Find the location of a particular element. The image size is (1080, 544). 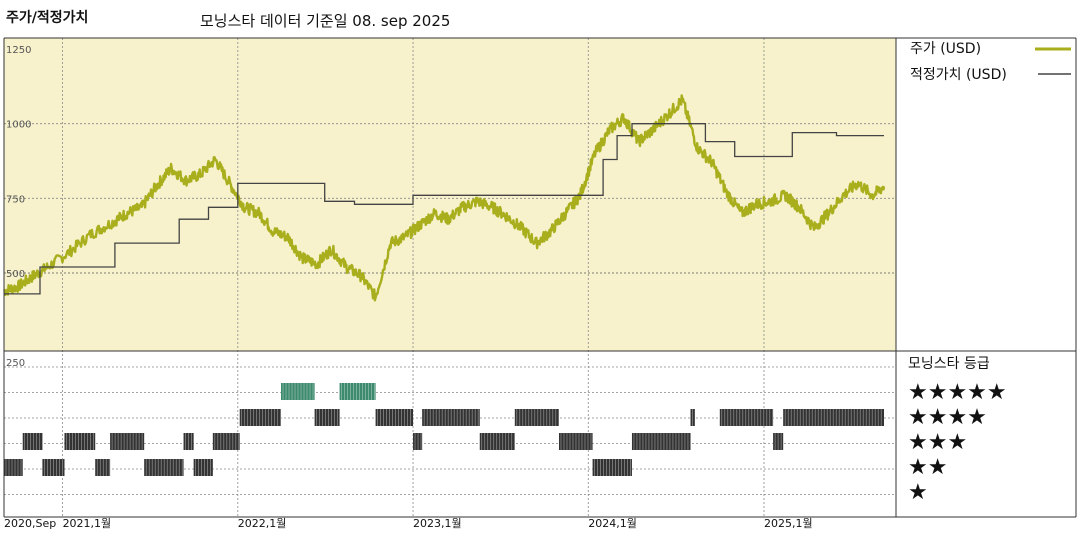

x-tick-label: 2020,Sep is located at coordinates (30, 523).